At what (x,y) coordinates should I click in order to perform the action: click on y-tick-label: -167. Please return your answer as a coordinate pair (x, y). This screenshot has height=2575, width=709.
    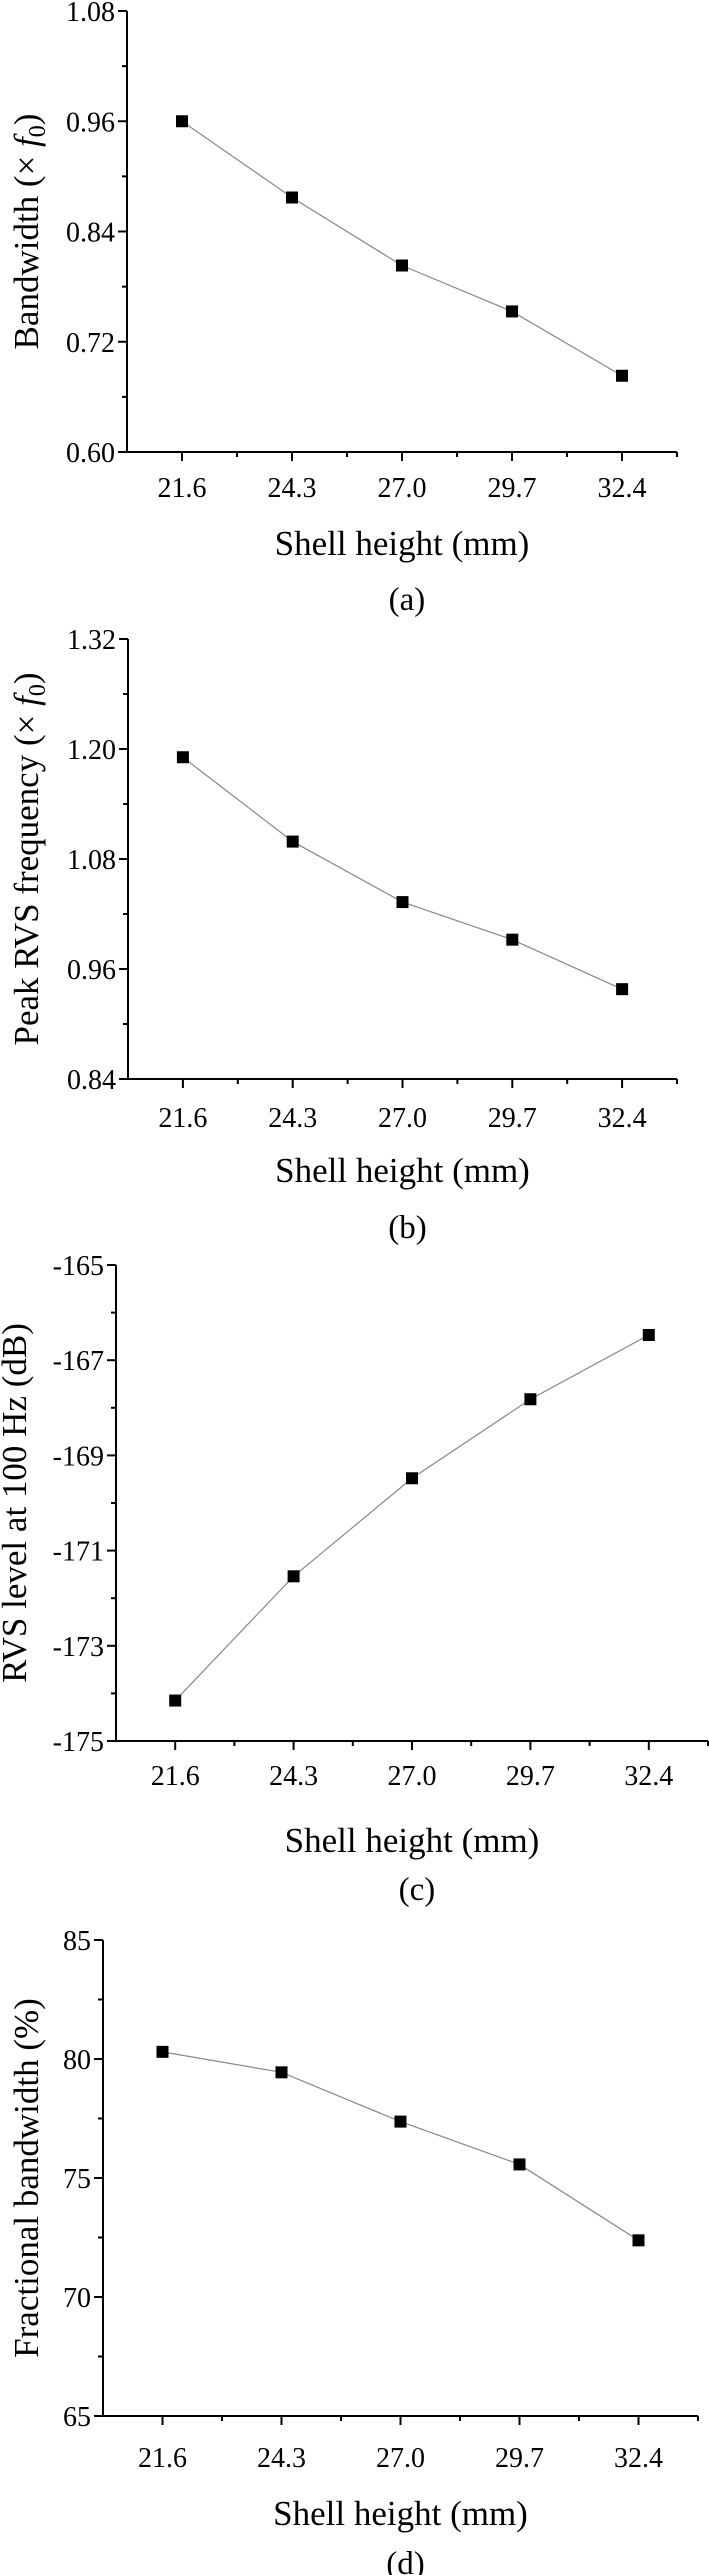
    Looking at the image, I should click on (78, 1361).